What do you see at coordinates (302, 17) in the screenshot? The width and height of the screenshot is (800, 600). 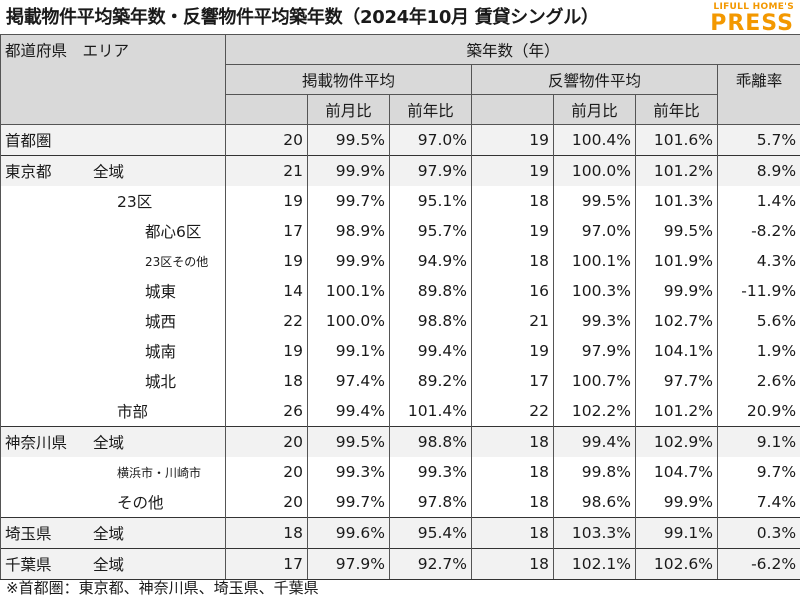 I see `page-title: 掲載物件平均築年数・反響物件平均築年数（2024年10月 賃貸シングル）` at bounding box center [302, 17].